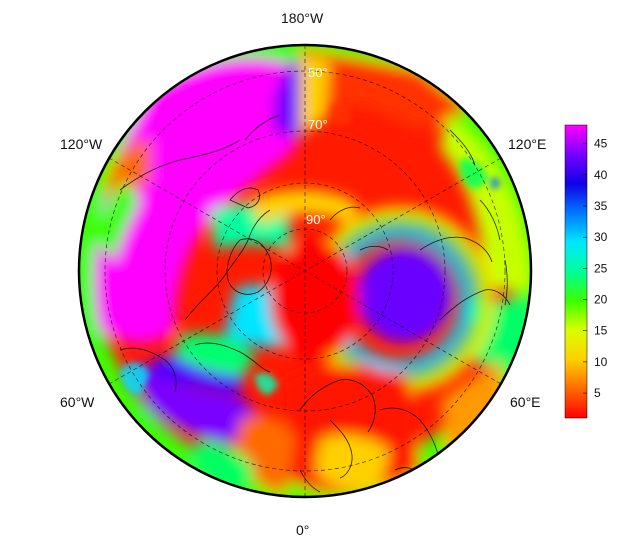 This screenshot has height=557, width=625. Describe the element at coordinates (601, 300) in the screenshot. I see `colorbar-tick-label: 20` at that location.